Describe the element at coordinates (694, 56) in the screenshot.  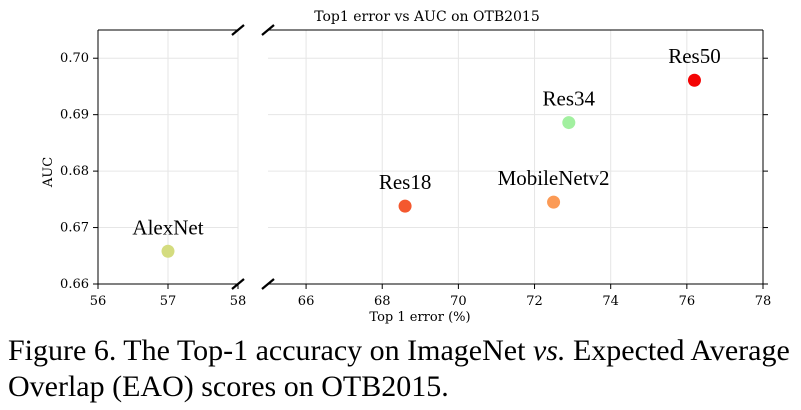
I see `point-label-res50: Res50` at that location.